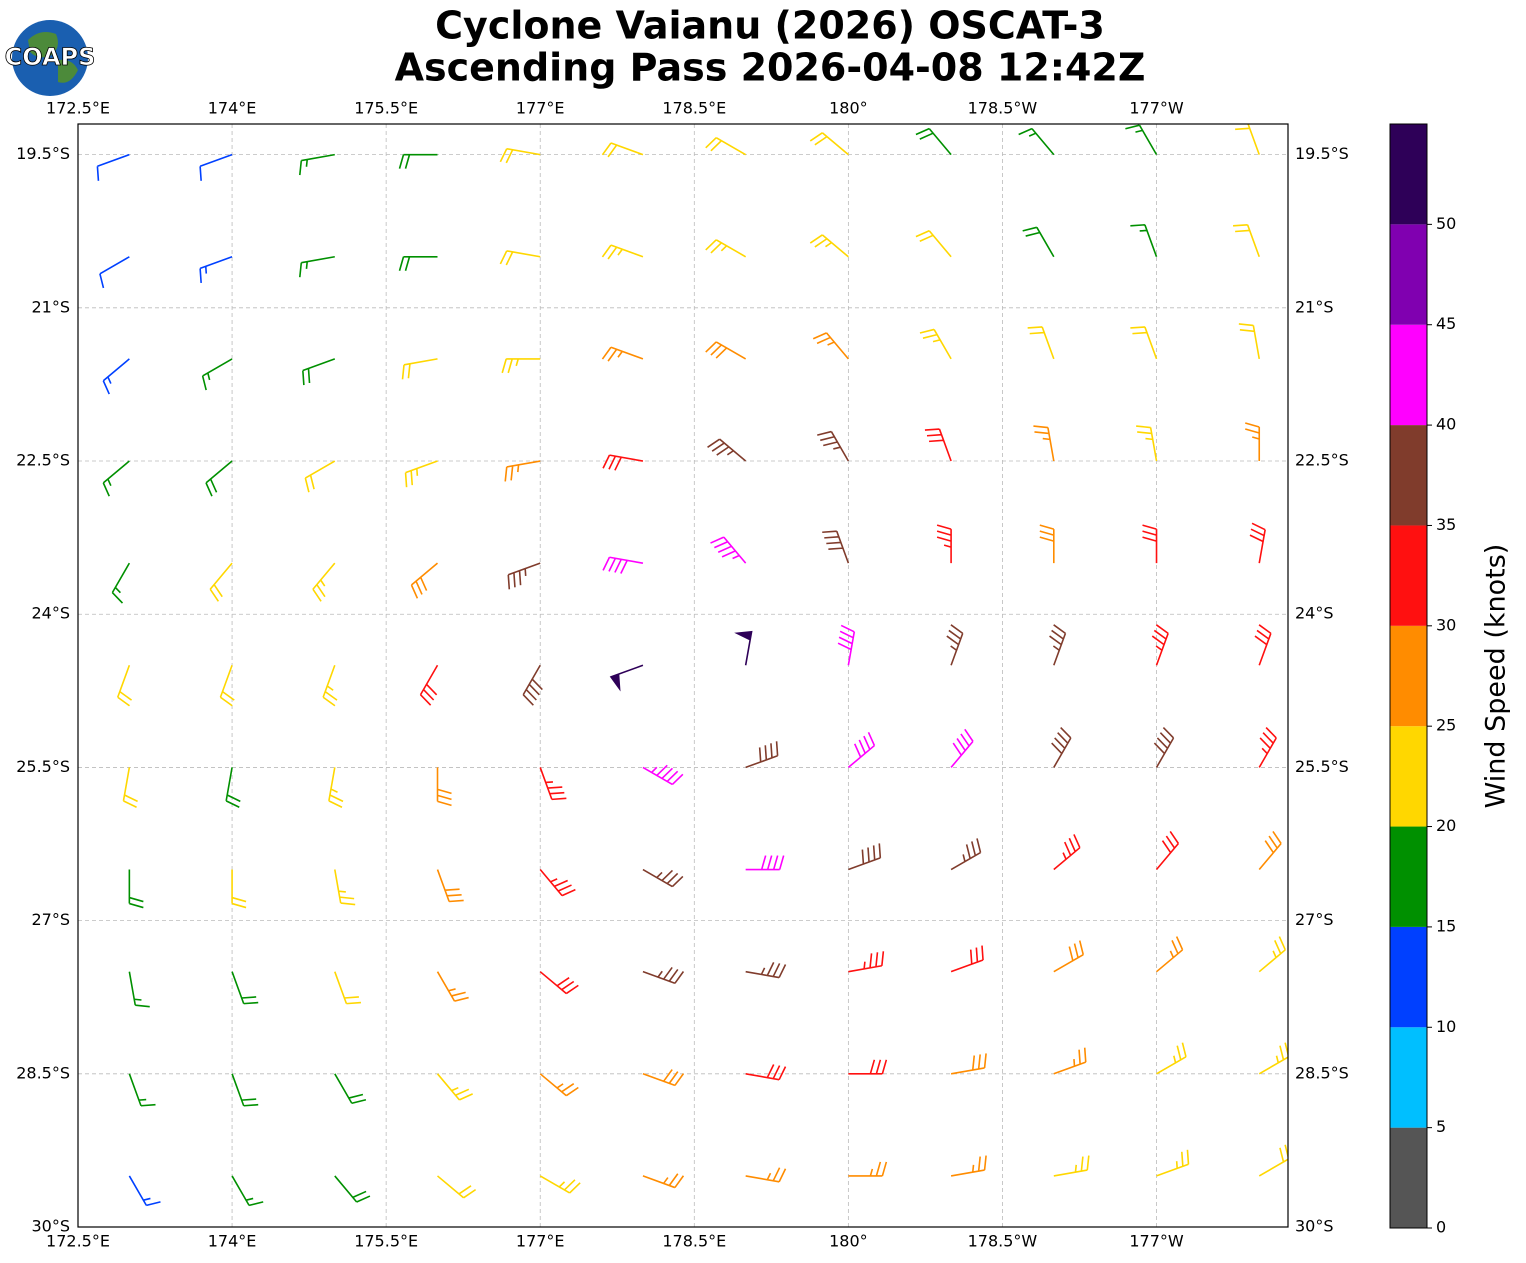 The height and width of the screenshot is (1263, 1526). What do you see at coordinates (1441, 1227) in the screenshot?
I see `colorbar-tick-label: 0` at bounding box center [1441, 1227].